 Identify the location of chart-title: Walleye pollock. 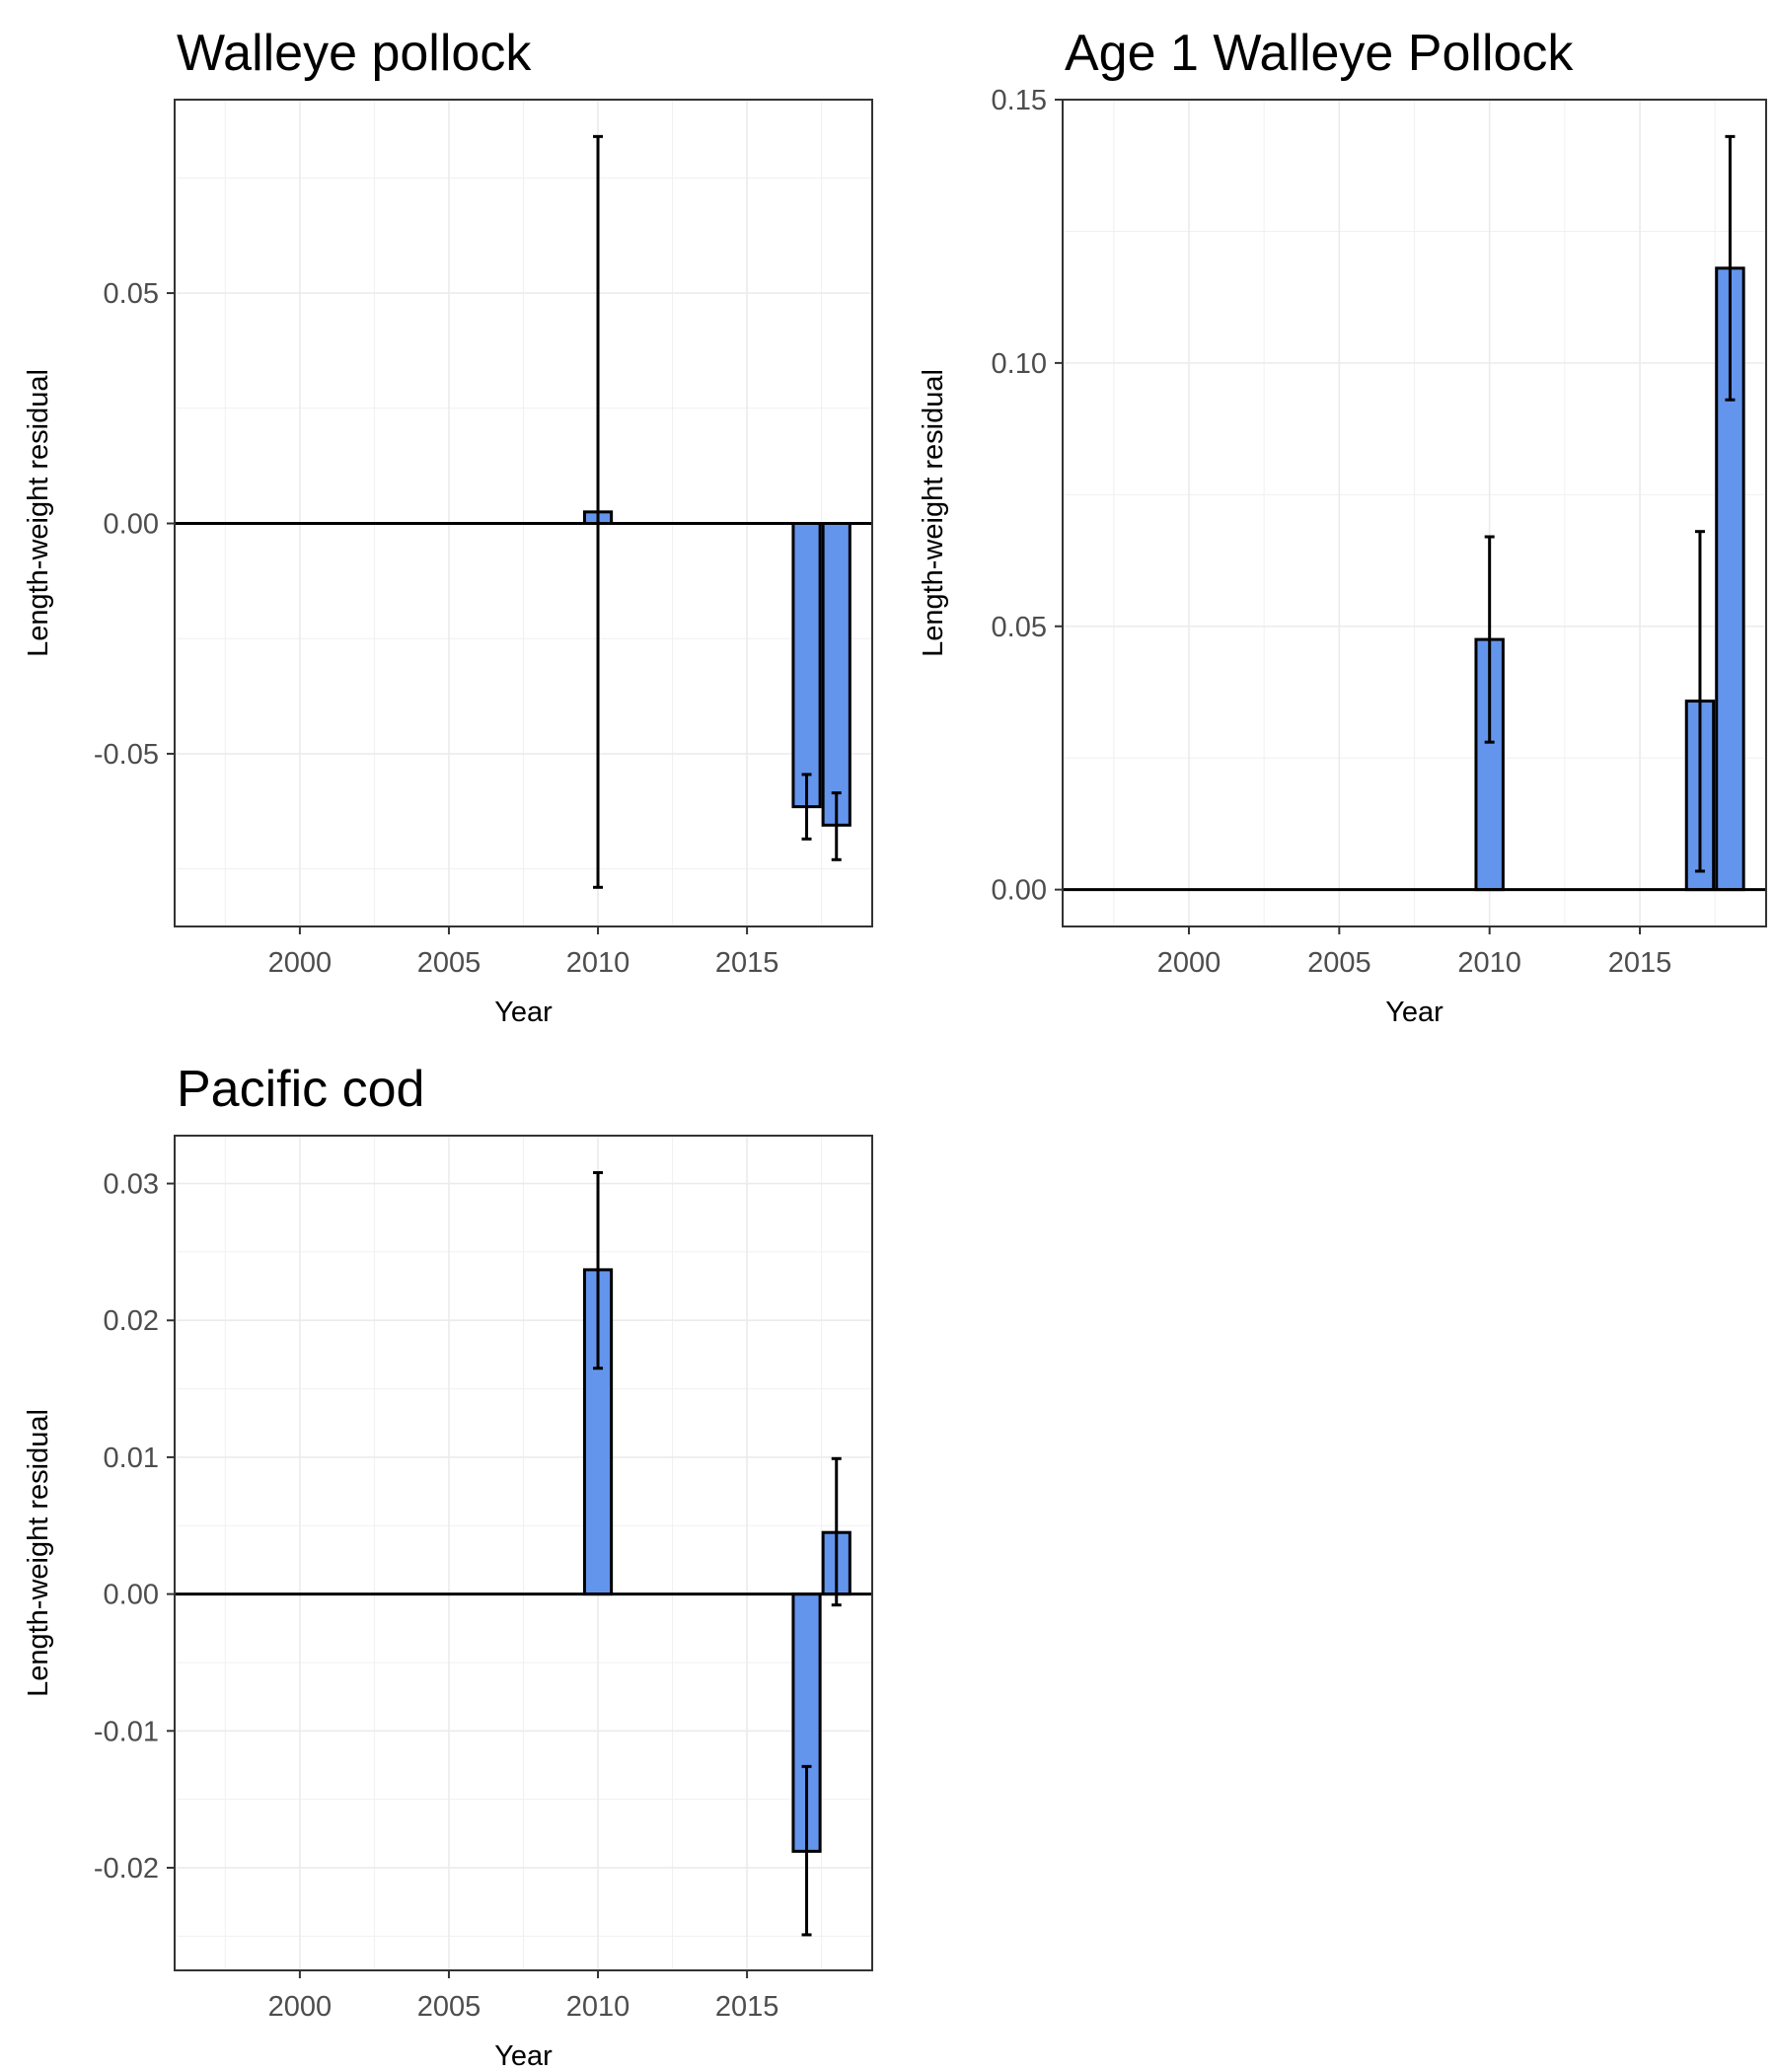
(355, 54).